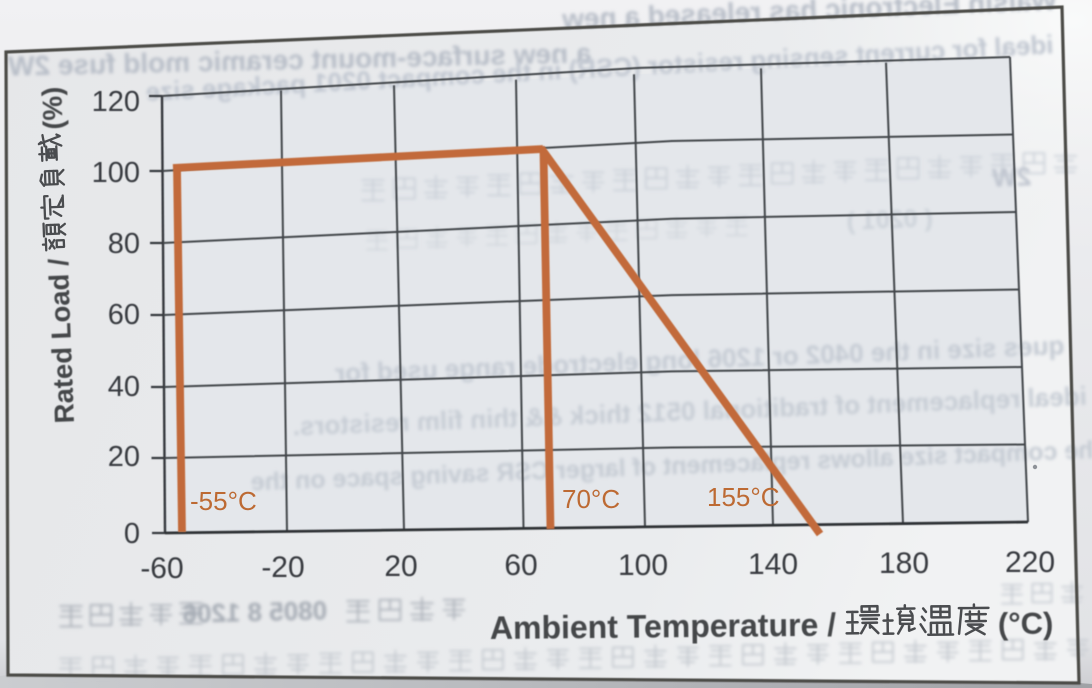 This screenshot has height=688, width=1092. What do you see at coordinates (889, 219) in the screenshot?
I see `svg-text: ( 0201 )` at bounding box center [889, 219].